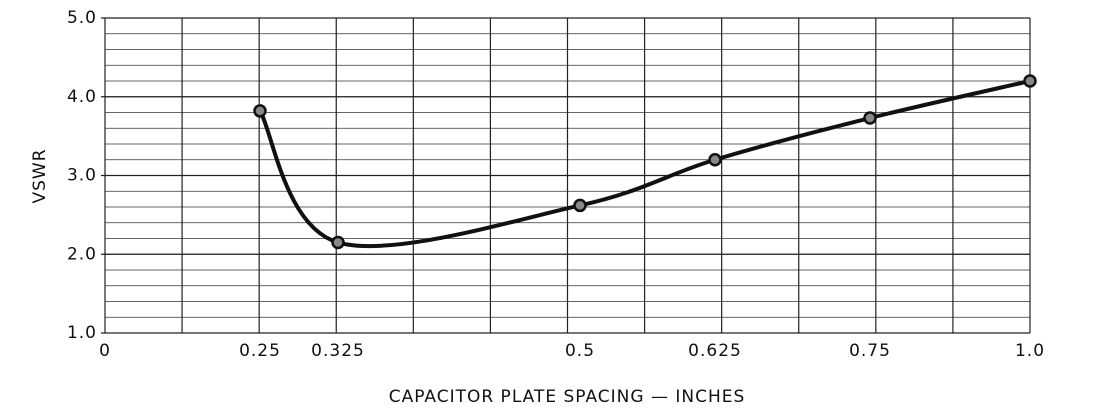 This screenshot has width=1094, height=413. Describe the element at coordinates (567, 397) in the screenshot. I see `x-axis-label: CAPACITOR PLATE SPACING — INCHES` at that location.